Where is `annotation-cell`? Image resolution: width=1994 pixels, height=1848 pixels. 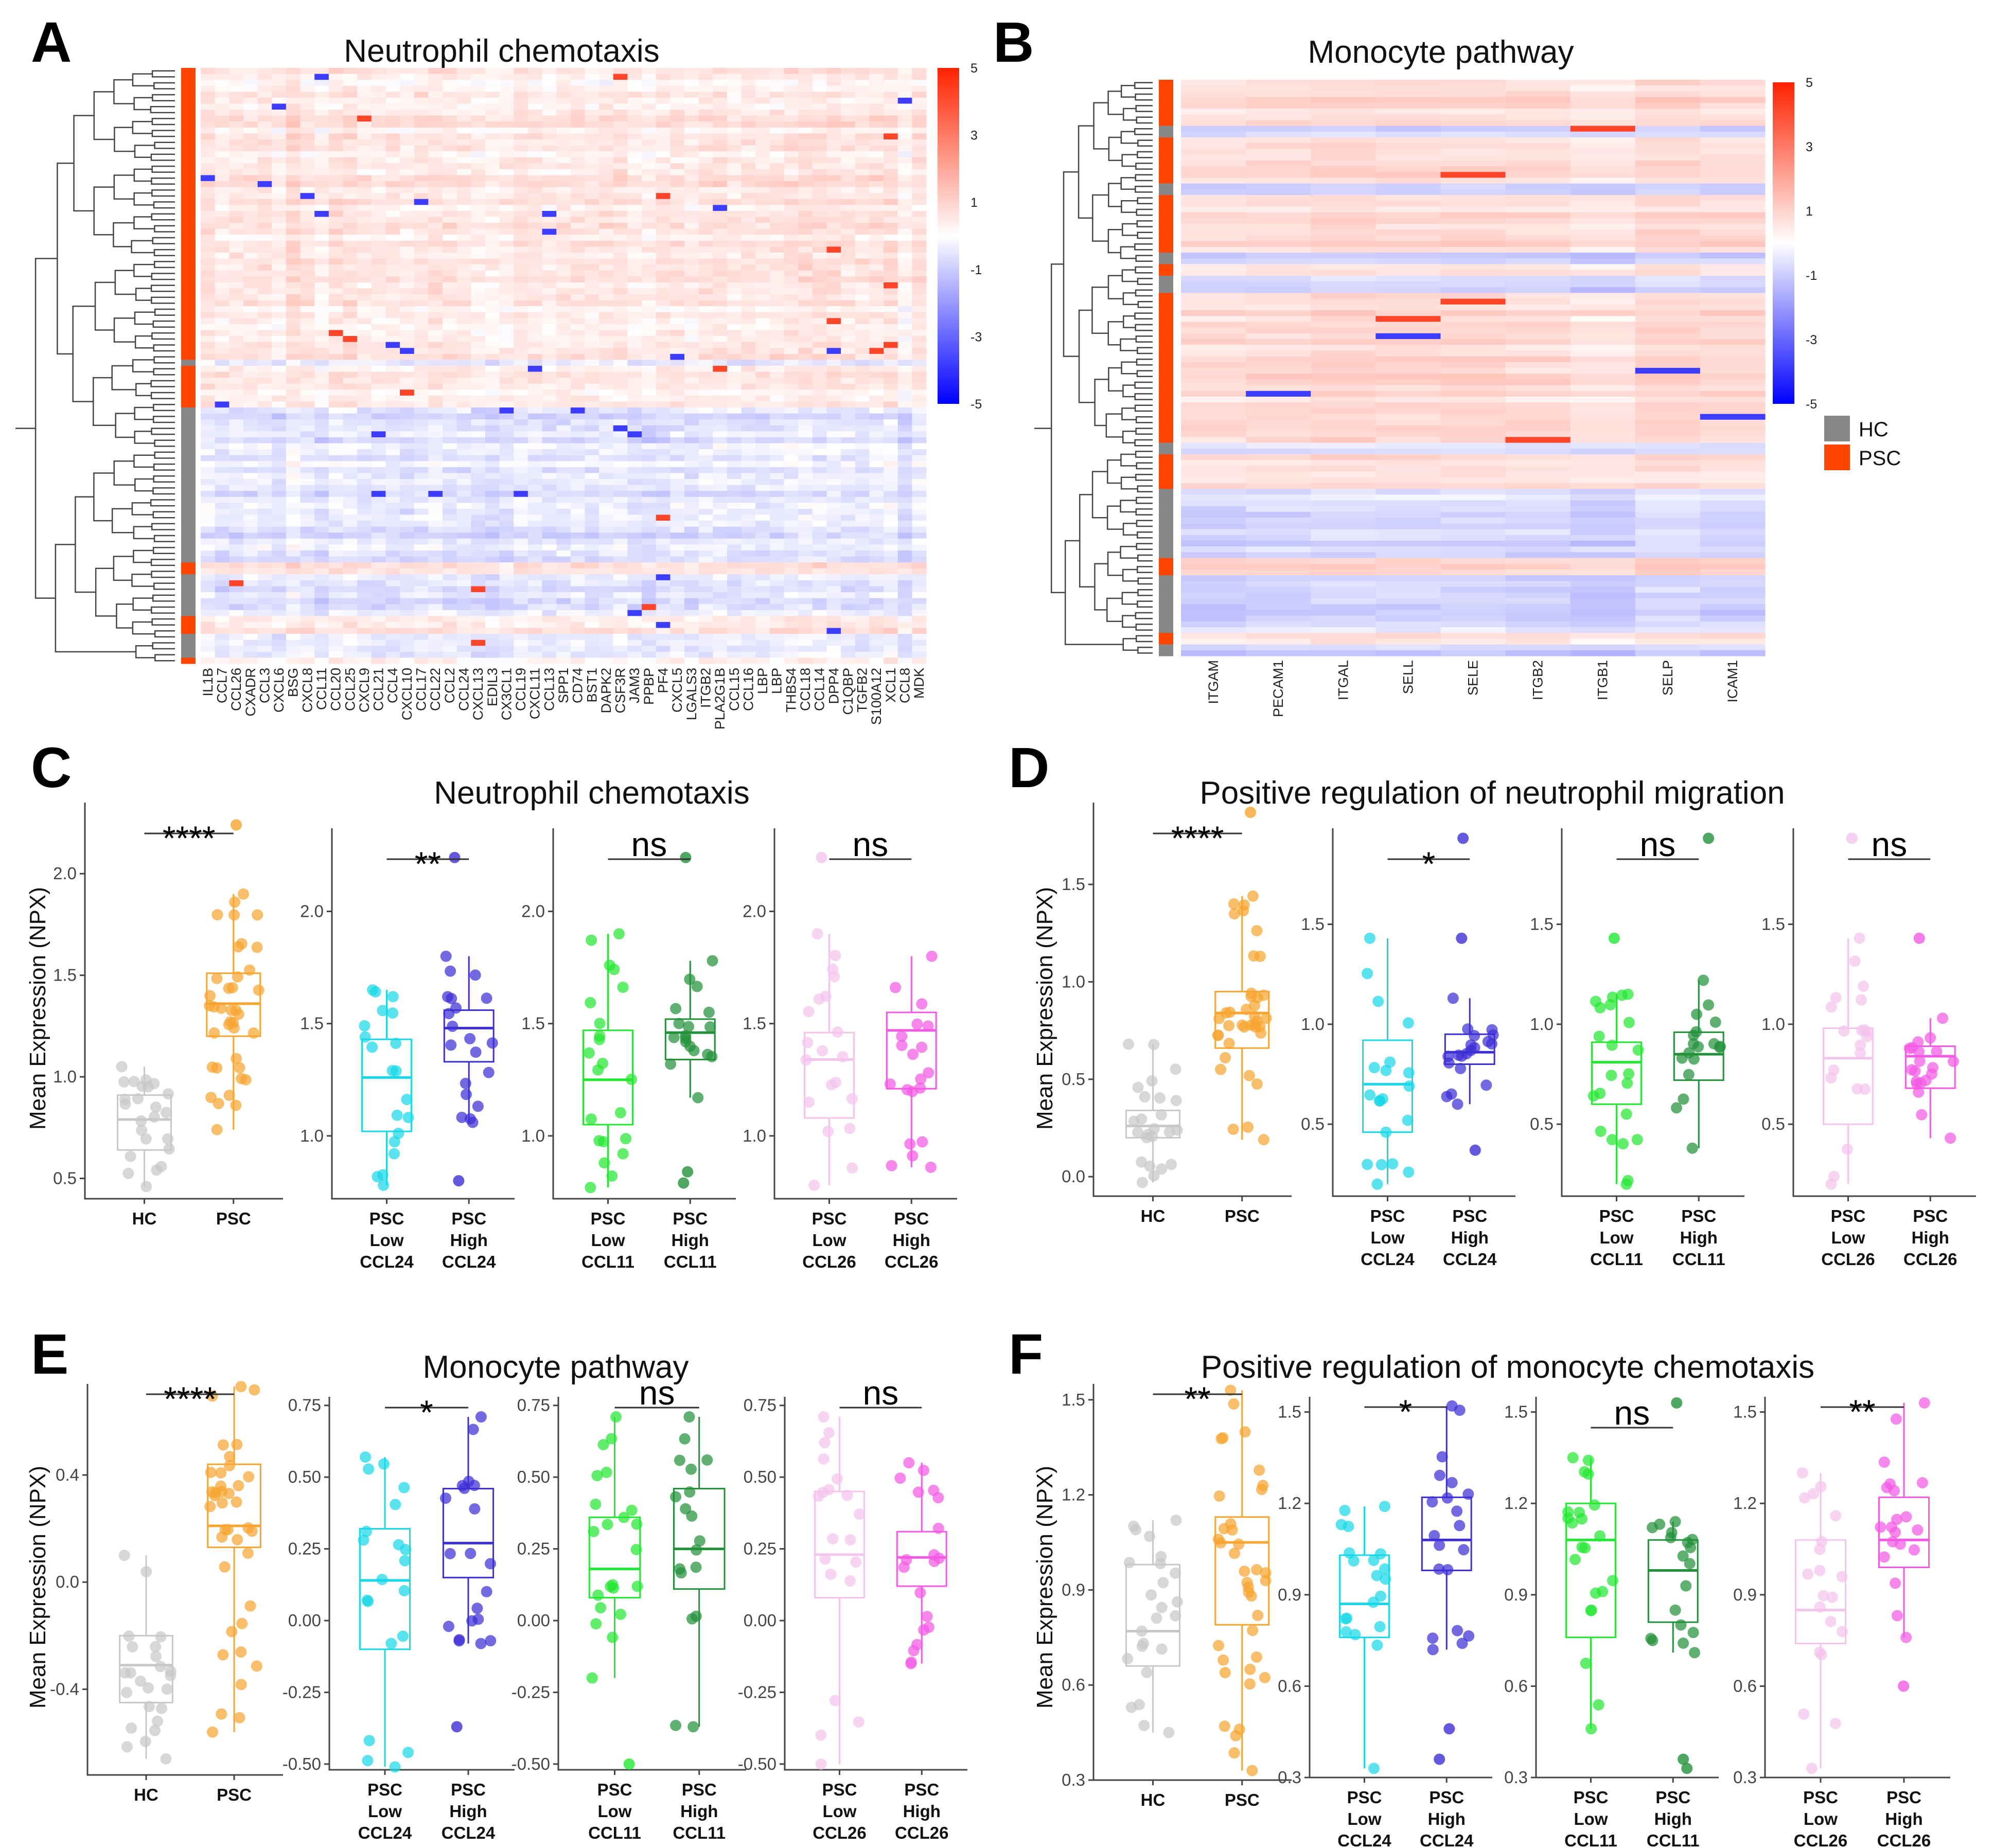
annotation-cell is located at coordinates (188, 83).